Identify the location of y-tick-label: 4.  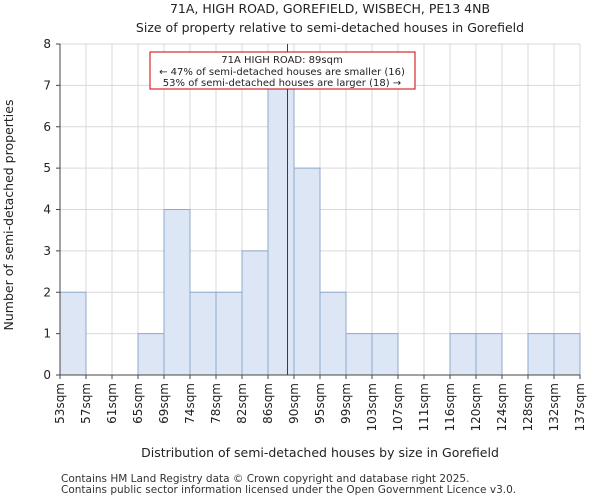
(47, 210).